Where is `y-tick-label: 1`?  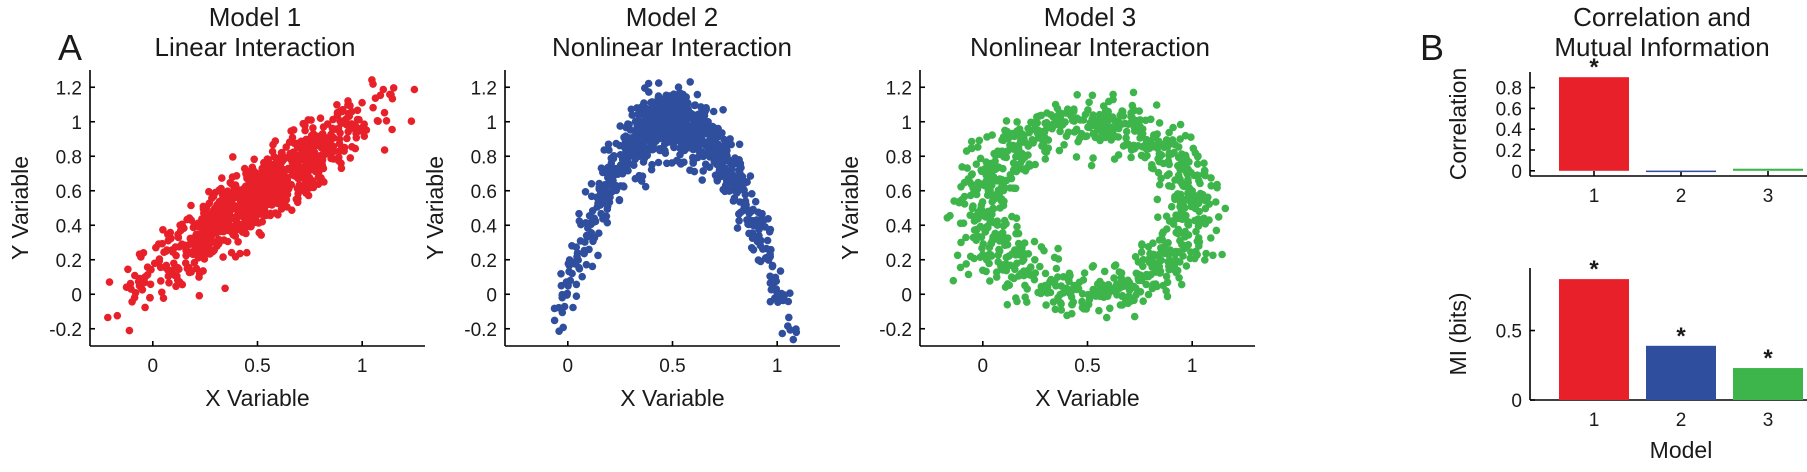
y-tick-label: 1 is located at coordinates (906, 123).